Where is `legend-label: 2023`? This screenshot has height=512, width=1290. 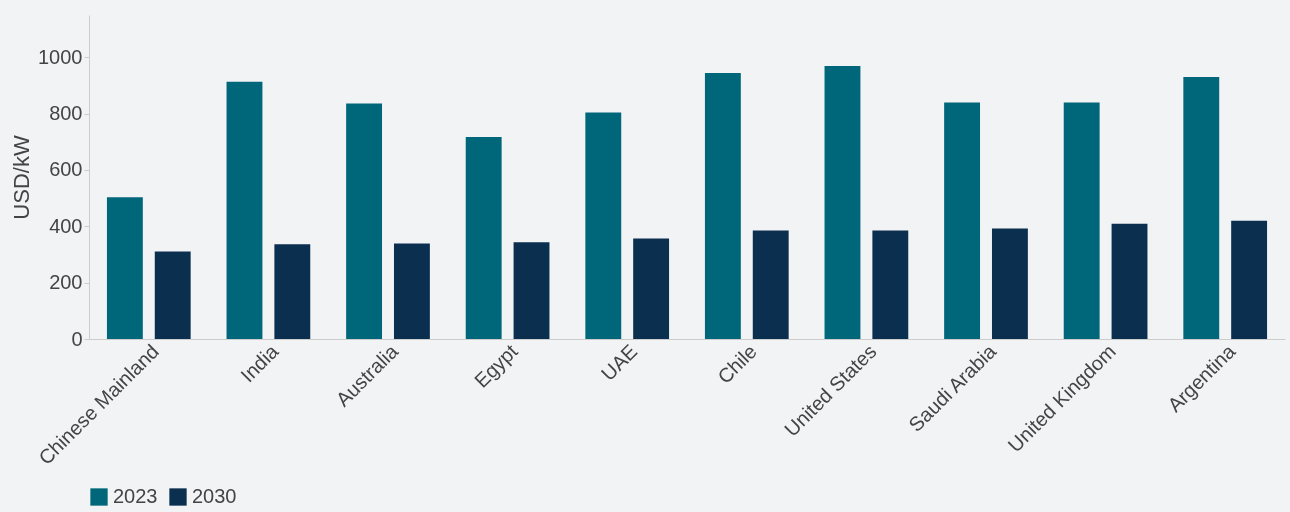 legend-label: 2023 is located at coordinates (135, 496).